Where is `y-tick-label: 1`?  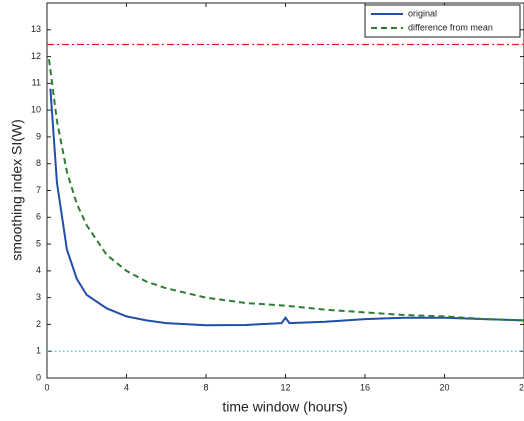 y-tick-label: 1 is located at coordinates (38, 351).